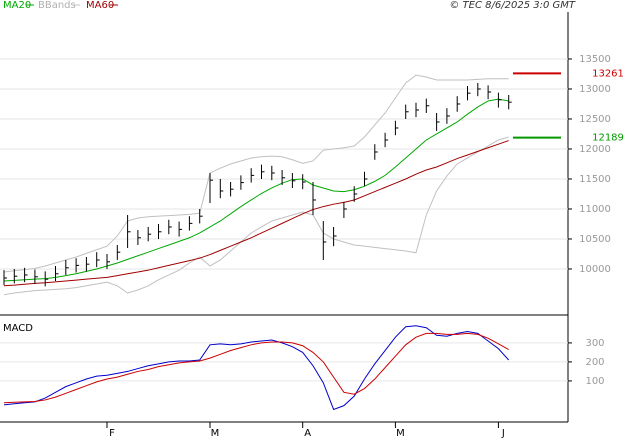  Describe the element at coordinates (594, 381) in the screenshot. I see `y-tick-label: 100` at that location.